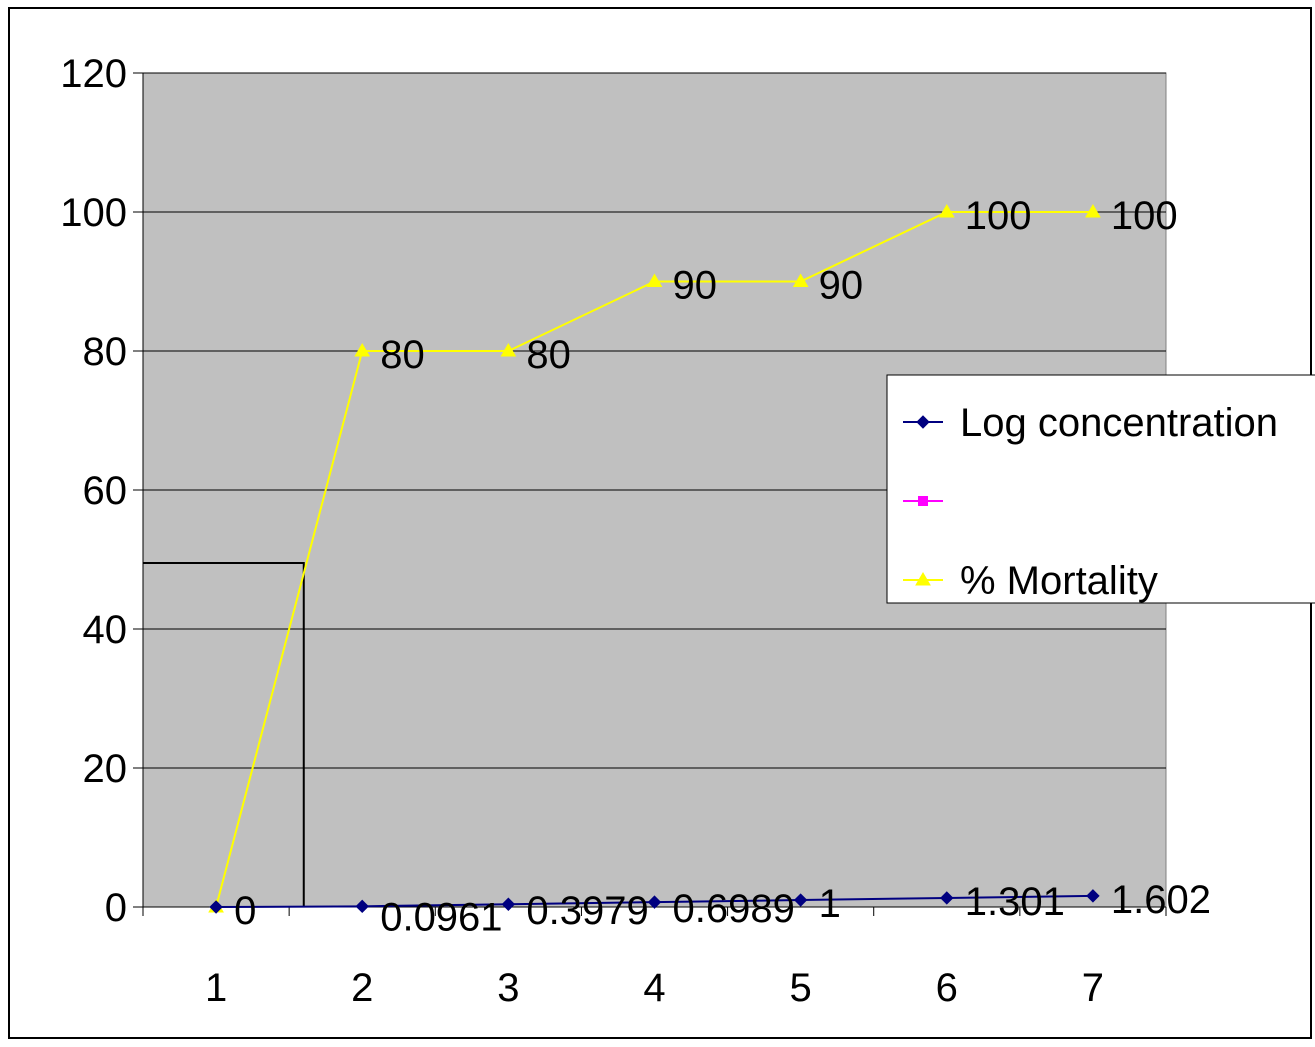 This screenshot has width=1315, height=1047. What do you see at coordinates (654, 988) in the screenshot?
I see `x-tick-label: 4` at bounding box center [654, 988].